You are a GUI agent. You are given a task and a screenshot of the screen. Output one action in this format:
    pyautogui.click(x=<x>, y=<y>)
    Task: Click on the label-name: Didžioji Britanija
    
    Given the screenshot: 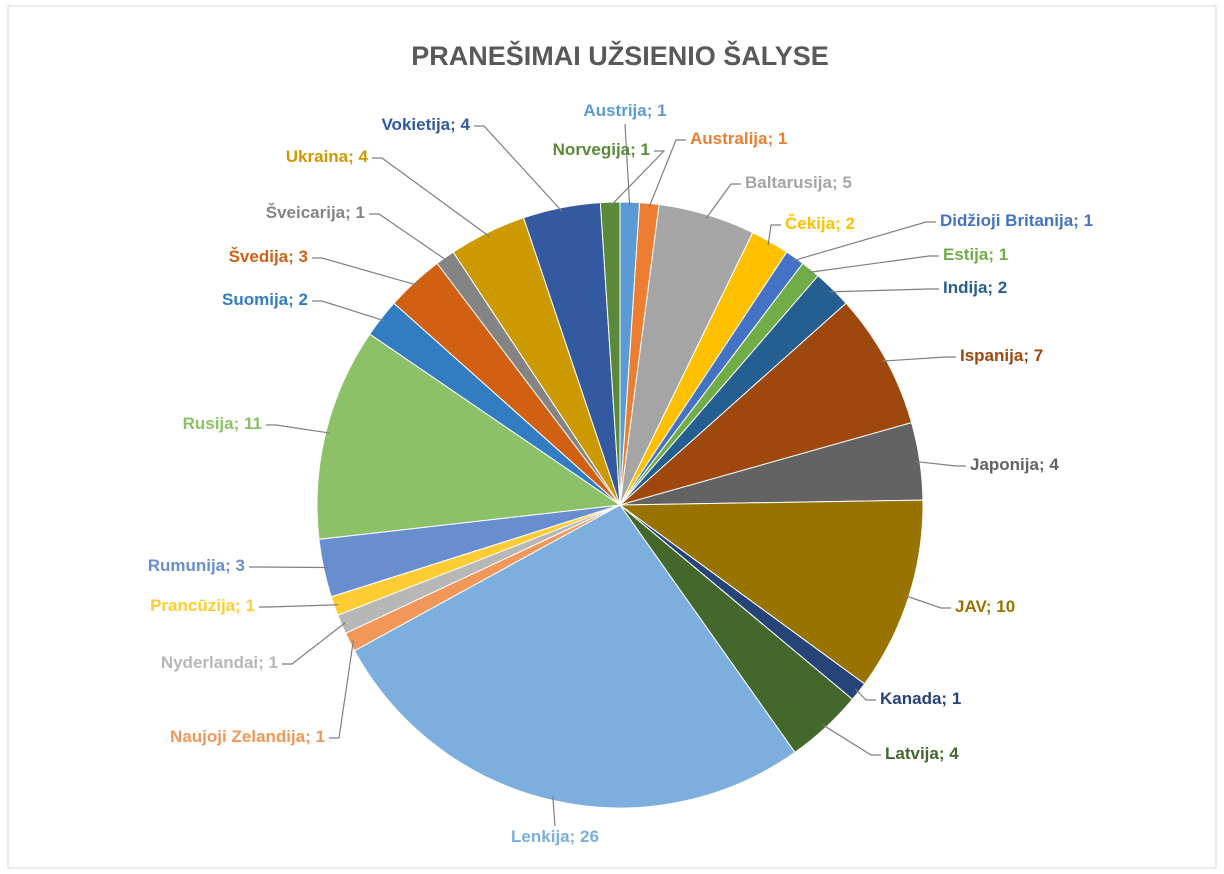 What is the action you would take?
    pyautogui.click(x=1007, y=220)
    